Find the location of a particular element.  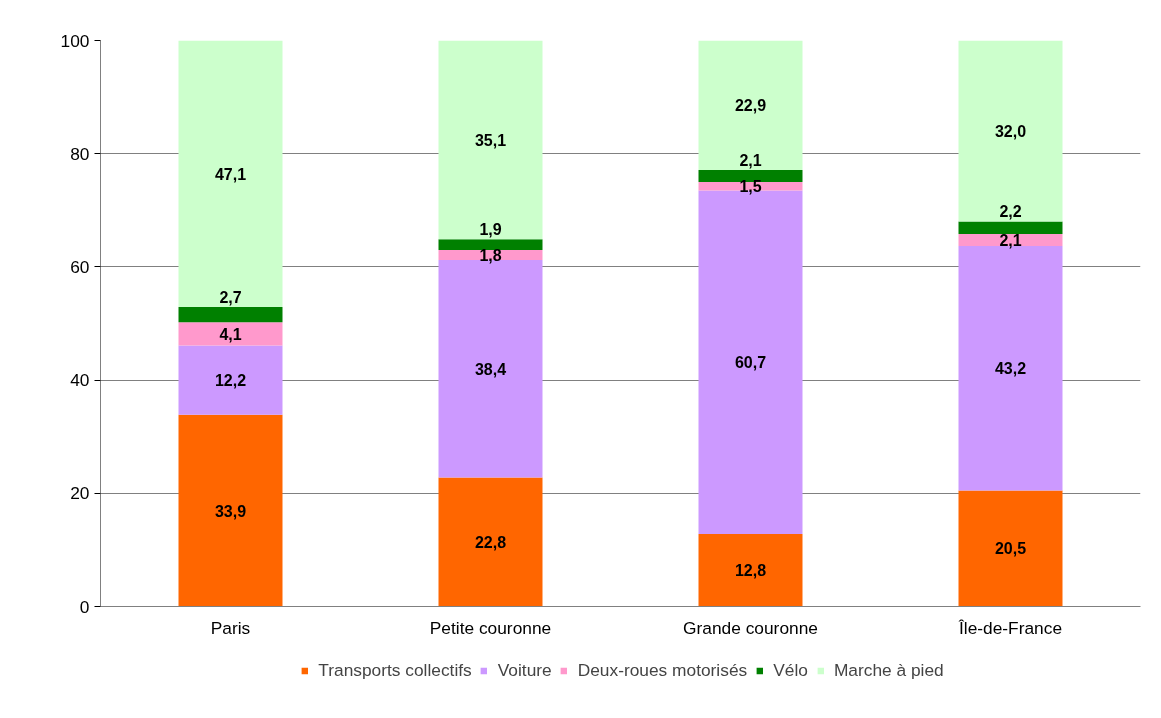

data-label: 2,2 is located at coordinates (1010, 212).